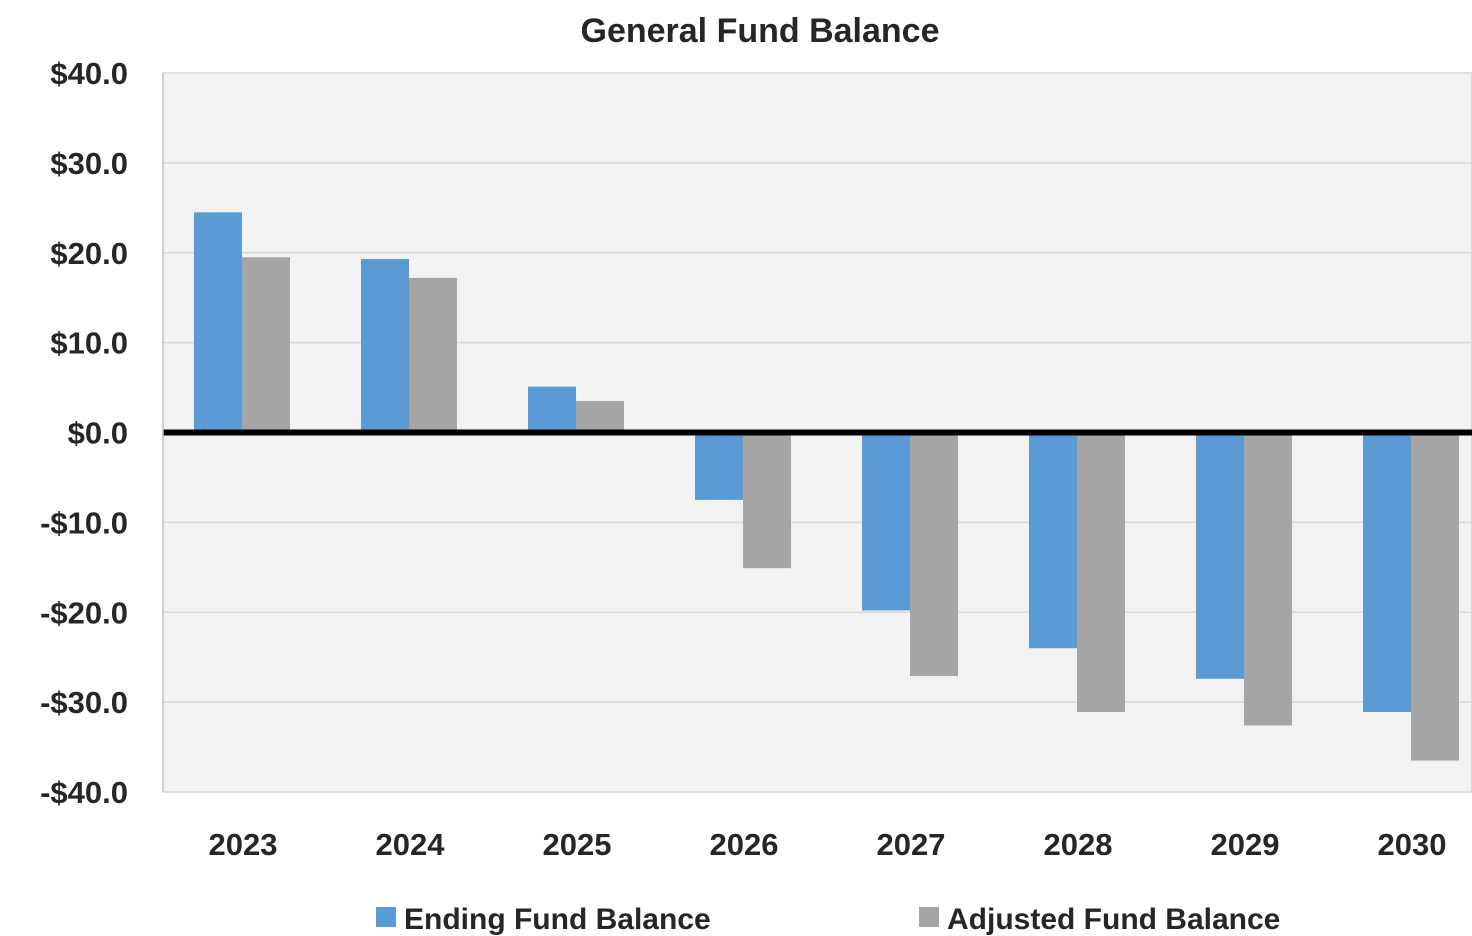 The width and height of the screenshot is (1472, 936). I want to click on y-tick-label: -$20.0, so click(84, 612).